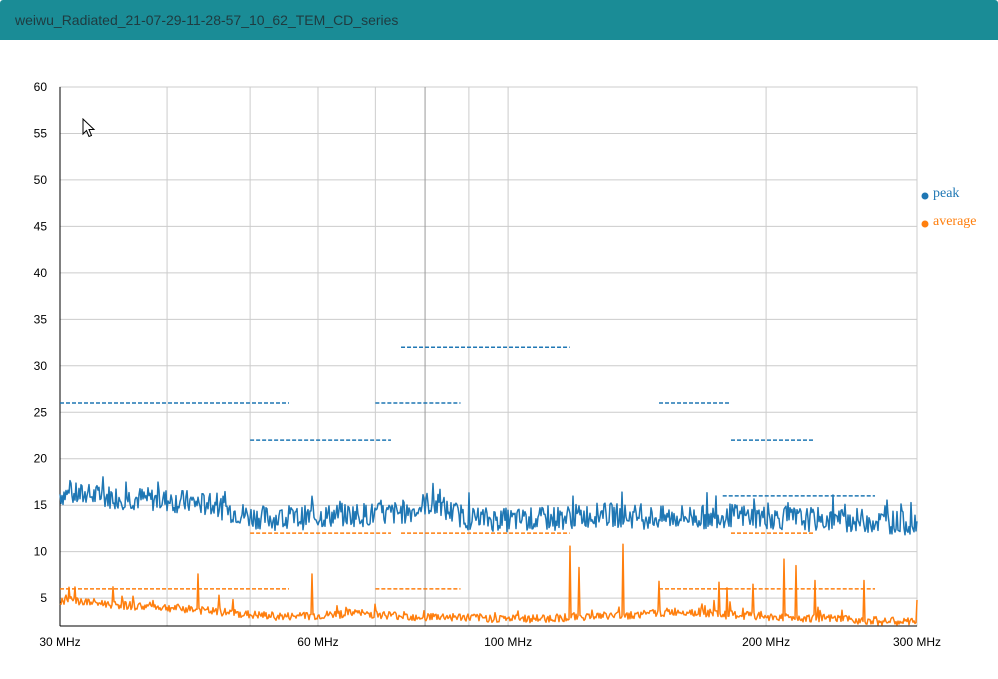 The height and width of the screenshot is (679, 998). Describe the element at coordinates (508, 642) in the screenshot. I see `x-tick-label: 100 MHz` at that location.